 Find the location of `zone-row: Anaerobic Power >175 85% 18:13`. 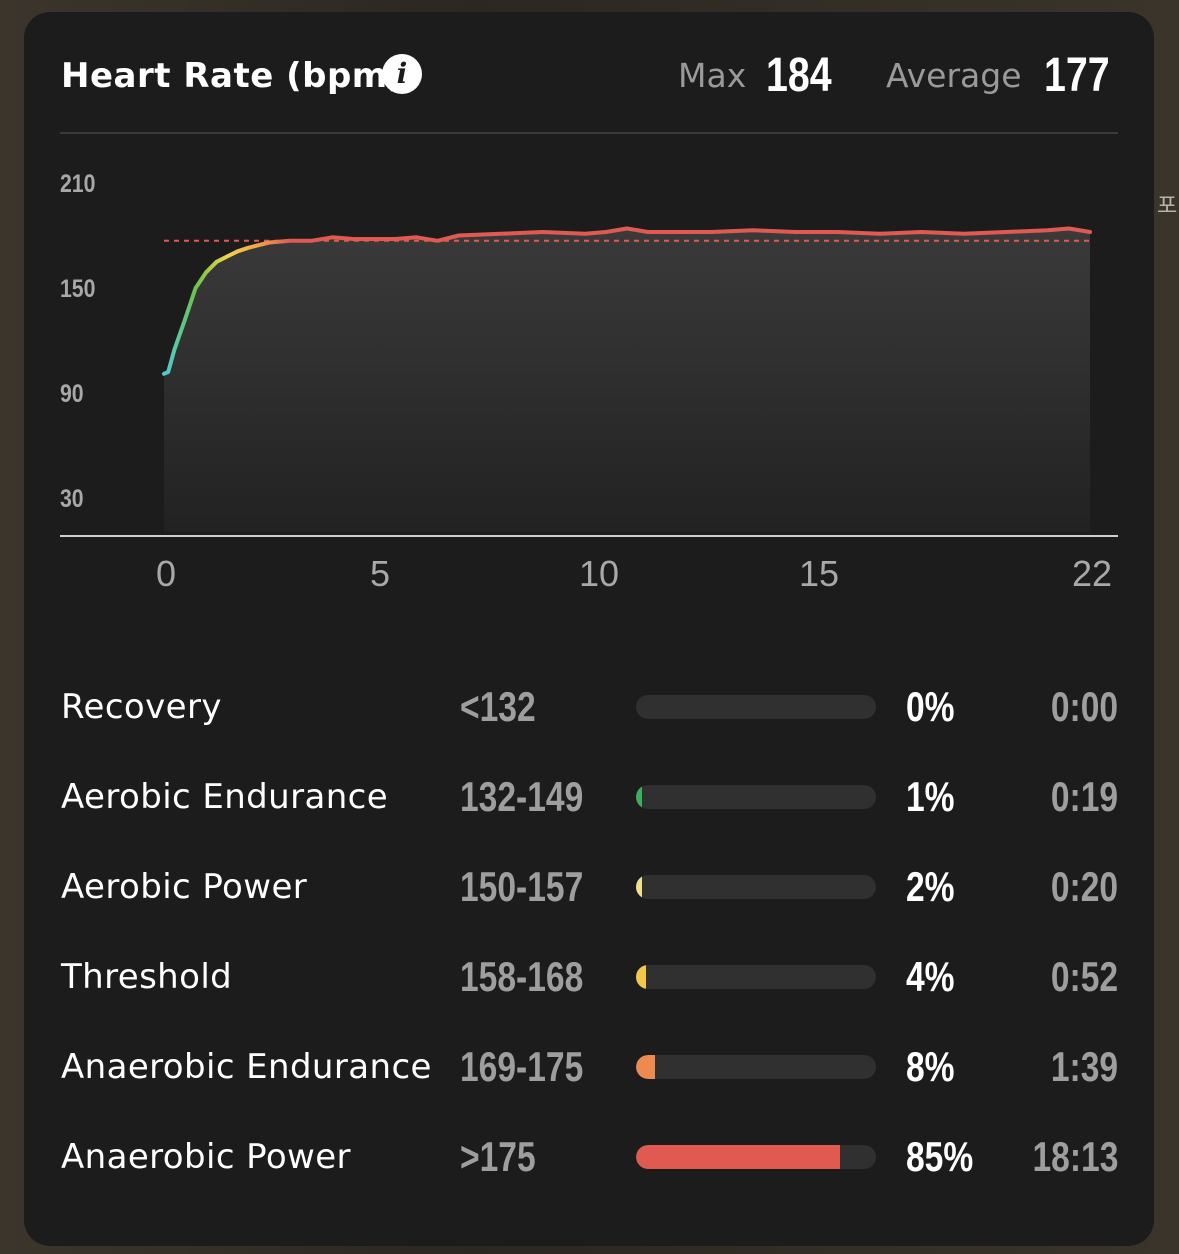

zone-row: Anaerobic Power >175 85% 18:13 is located at coordinates (589, 1157).